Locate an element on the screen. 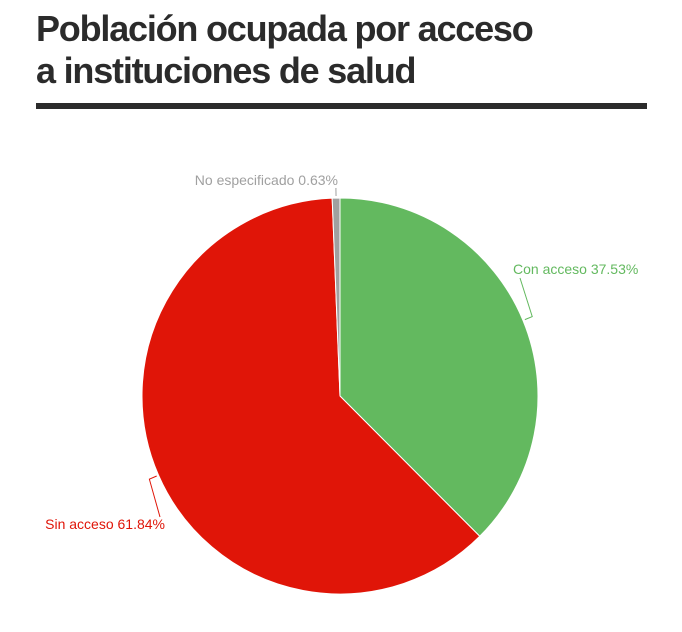  slice-label: Con acceso 37.53% is located at coordinates (575, 269).